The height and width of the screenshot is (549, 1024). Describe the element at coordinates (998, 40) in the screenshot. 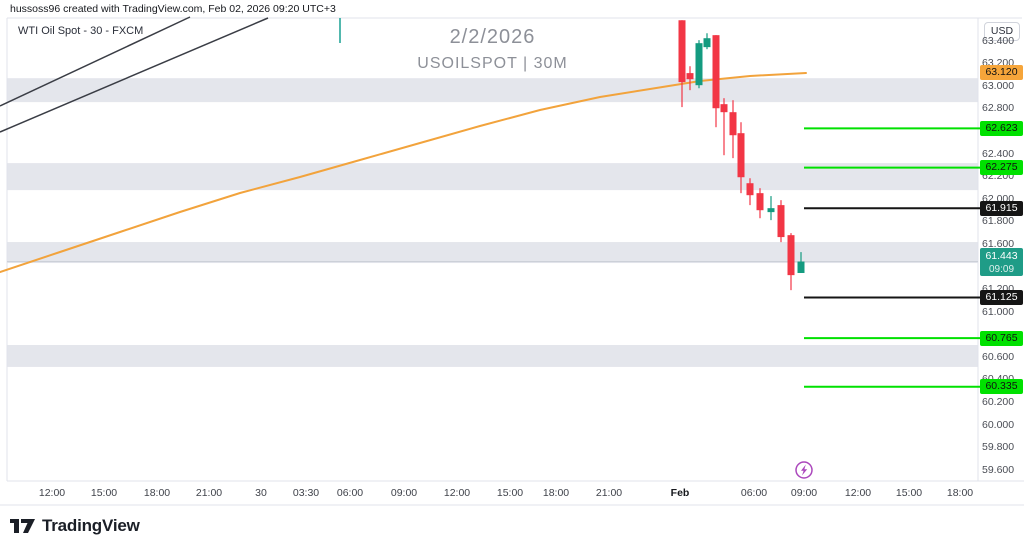

I see `price-tick-label: 63.400` at that location.